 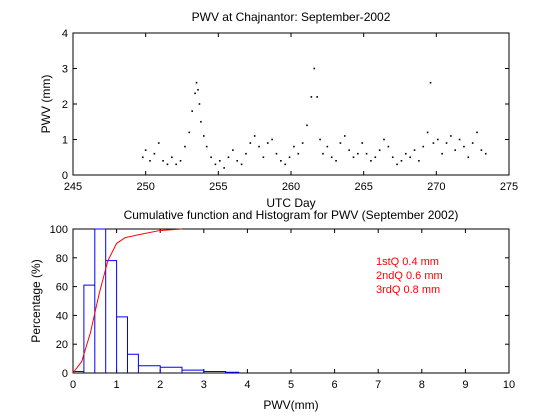 What do you see at coordinates (408, 290) in the screenshot?
I see `quartile-label-3: 3rdQ 0.8 mm` at bounding box center [408, 290].